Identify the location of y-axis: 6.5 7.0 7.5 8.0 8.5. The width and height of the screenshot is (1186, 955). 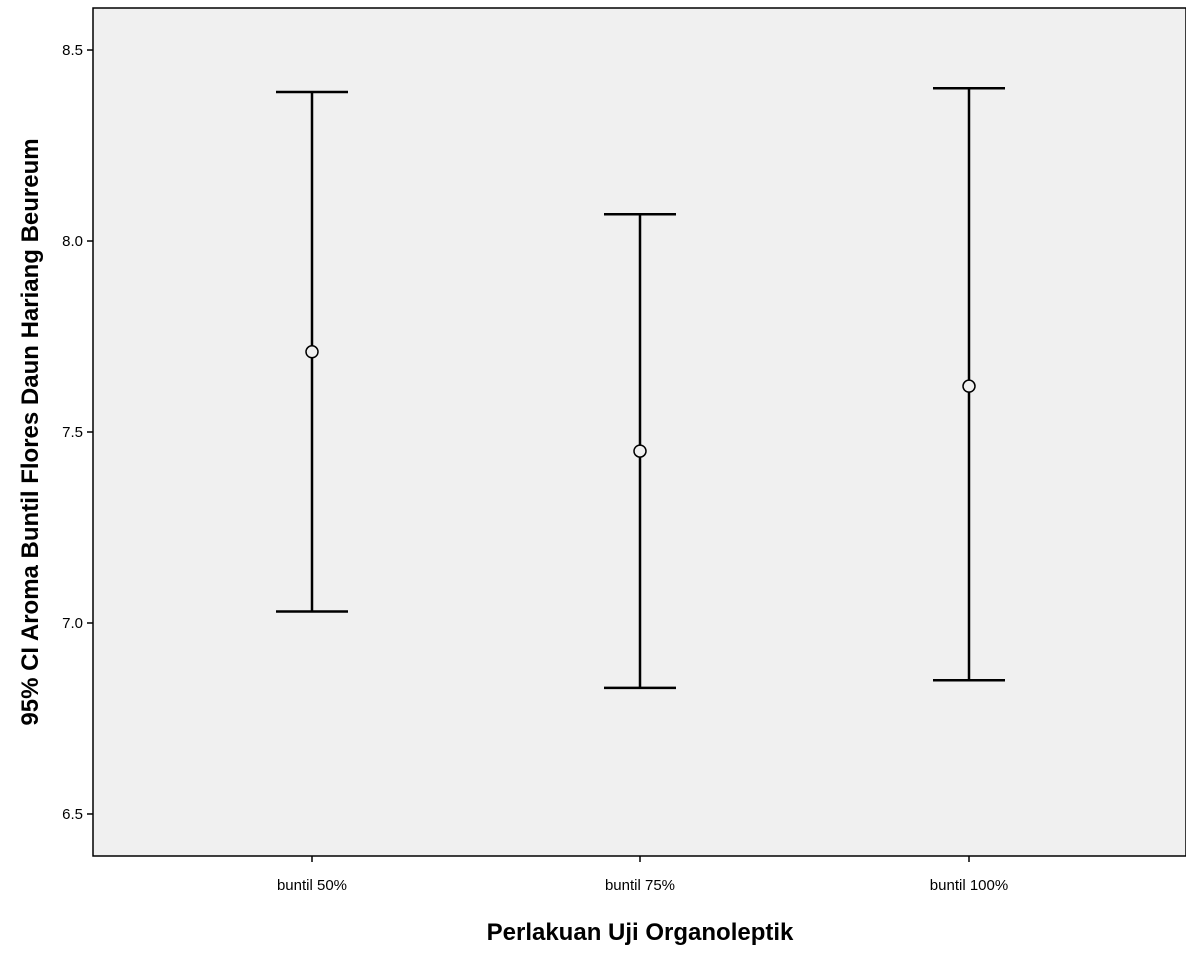
(77, 432).